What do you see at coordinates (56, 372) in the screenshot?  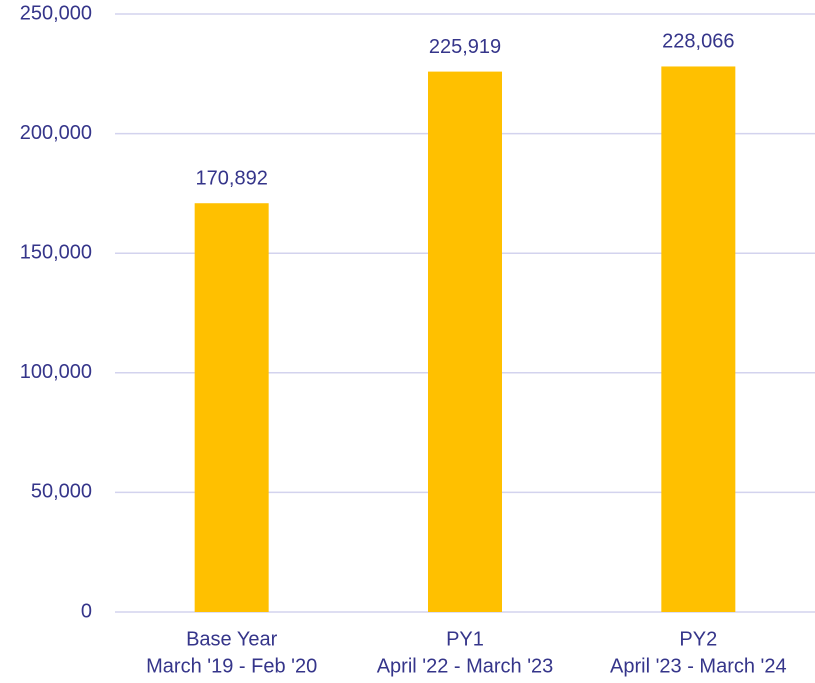 I see `y-tick-label: 100,000` at bounding box center [56, 372].